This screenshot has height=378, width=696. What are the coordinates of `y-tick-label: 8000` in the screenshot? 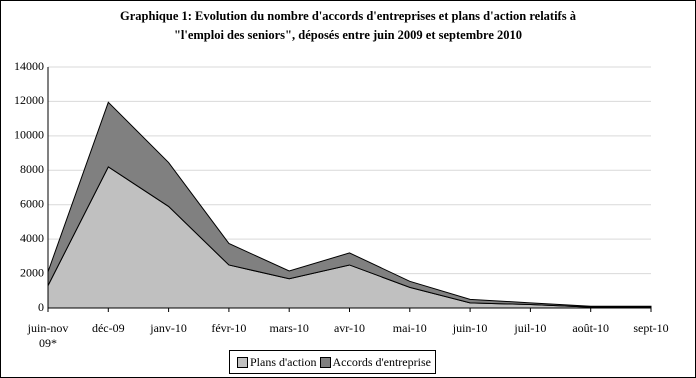 It's located at (32, 169).